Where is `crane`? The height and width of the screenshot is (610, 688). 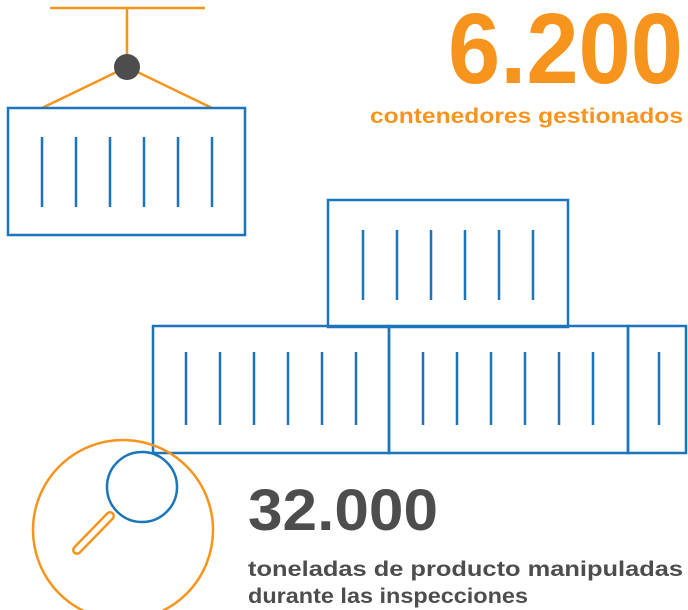 crane is located at coordinates (127, 58).